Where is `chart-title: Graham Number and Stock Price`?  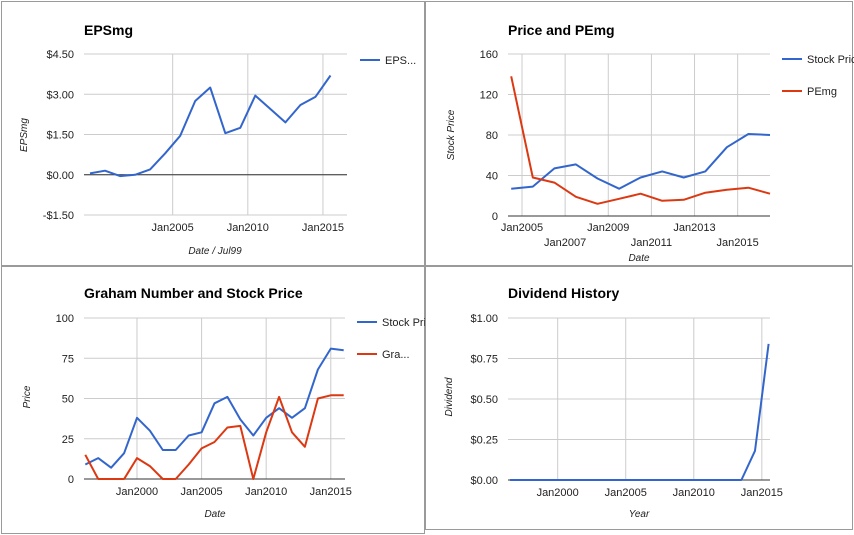
chart-title: Graham Number and Stock Price is located at coordinates (193, 293).